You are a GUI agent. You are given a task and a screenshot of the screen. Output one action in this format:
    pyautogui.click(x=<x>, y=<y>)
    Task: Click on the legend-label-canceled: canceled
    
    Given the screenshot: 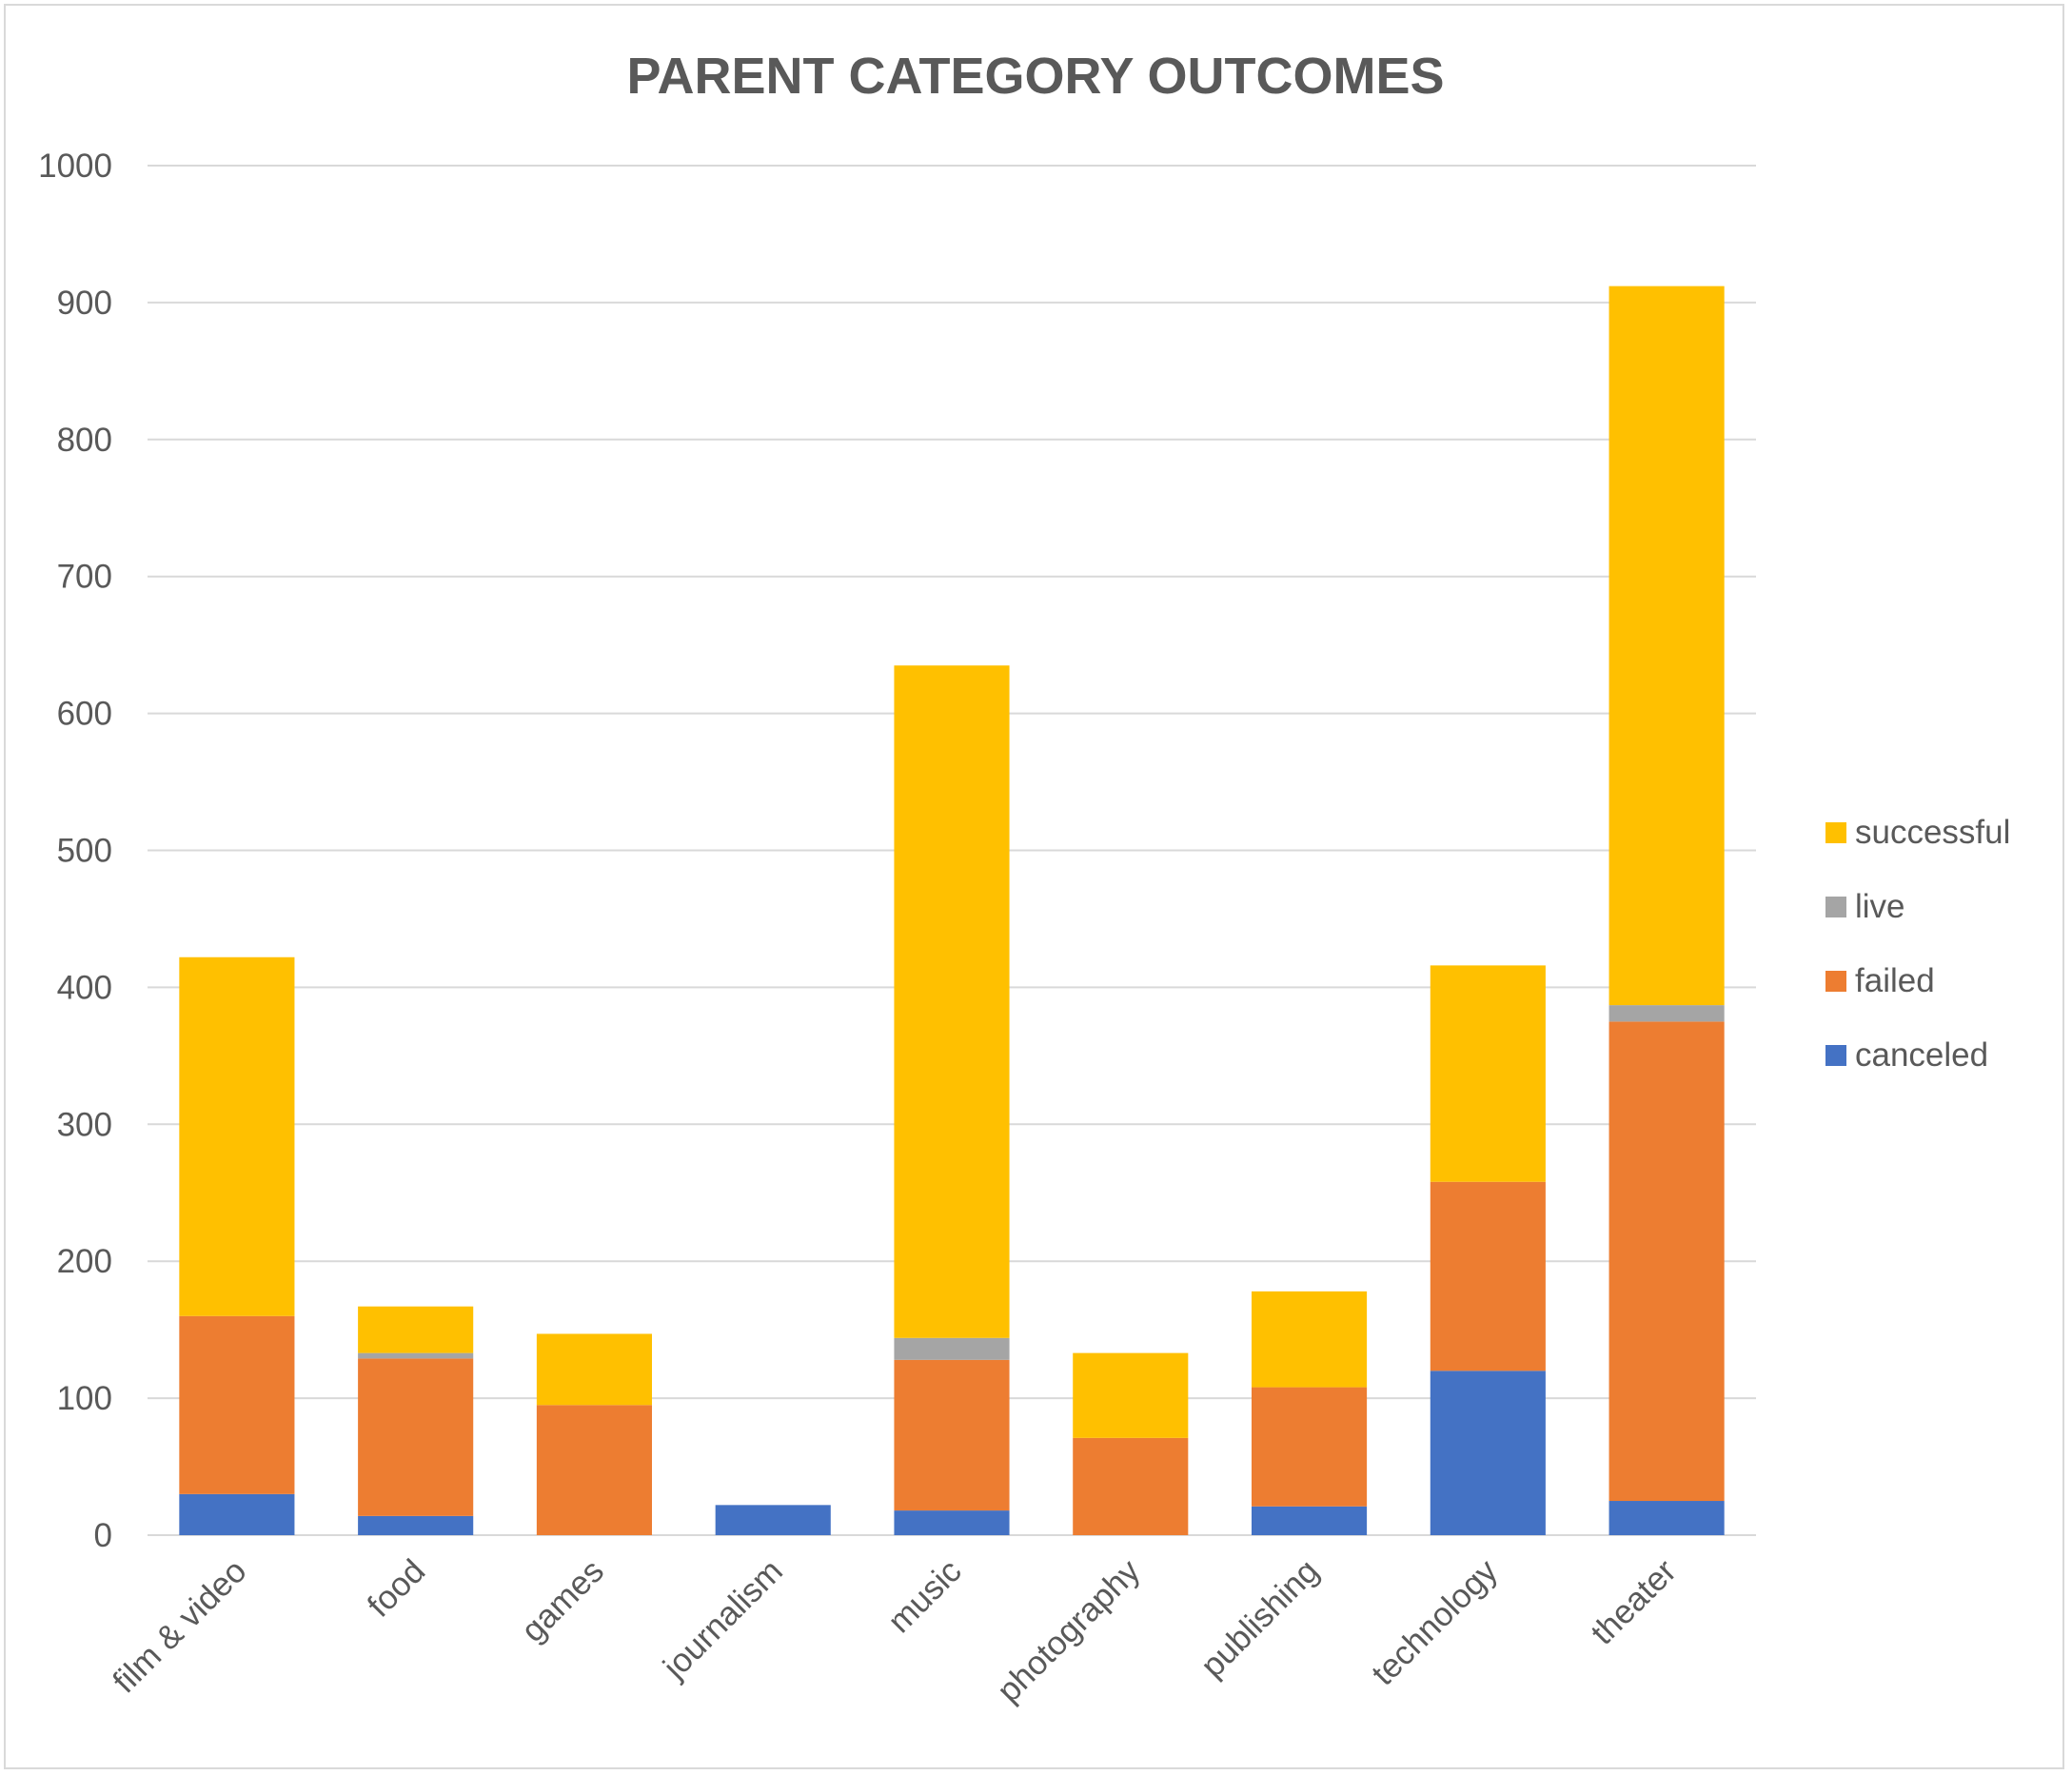 What is the action you would take?
    pyautogui.click(x=1921, y=1055)
    